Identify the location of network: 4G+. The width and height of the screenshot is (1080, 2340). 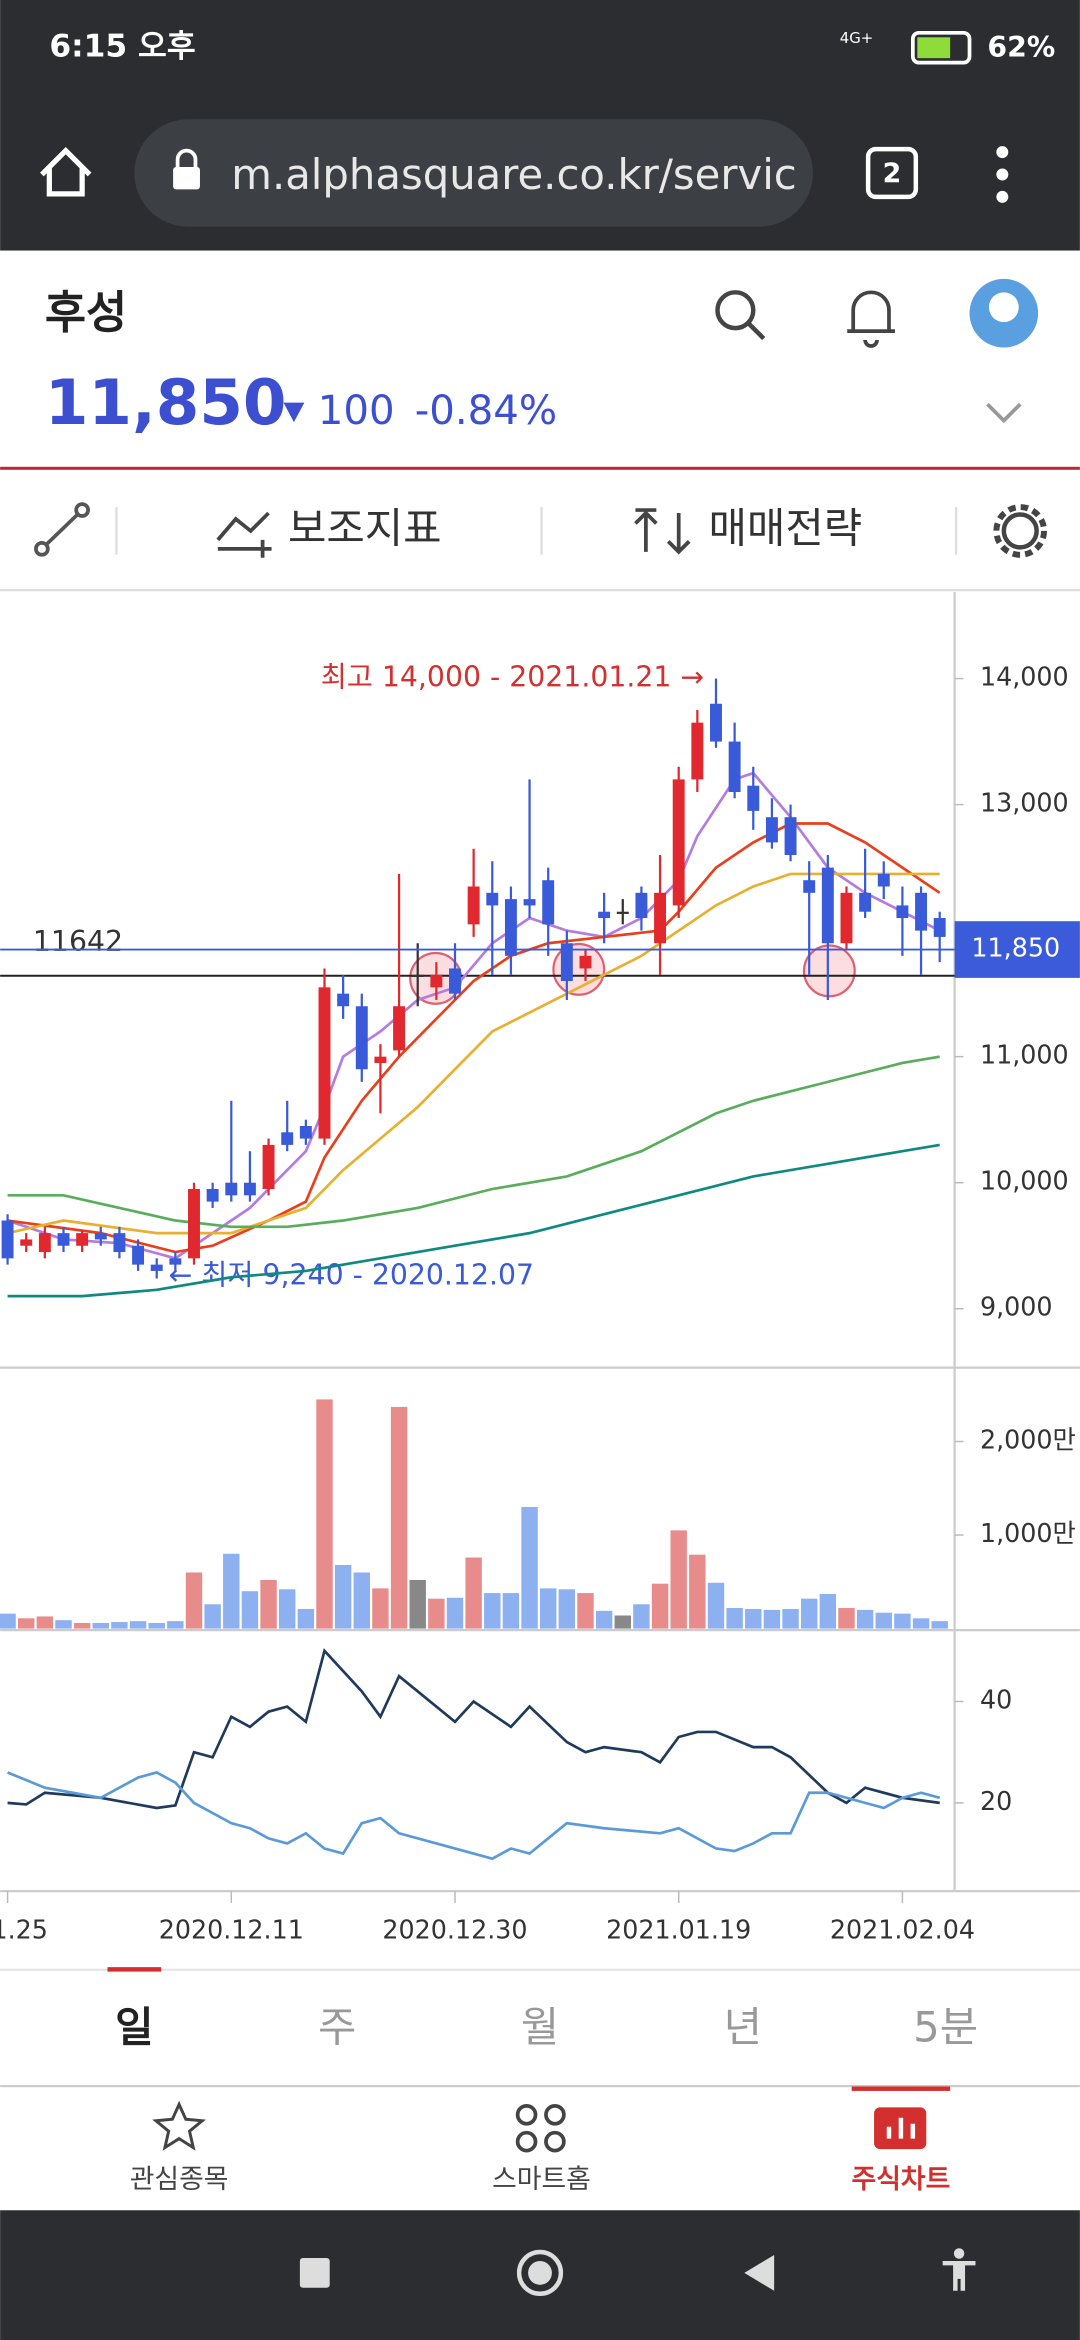
(857, 38).